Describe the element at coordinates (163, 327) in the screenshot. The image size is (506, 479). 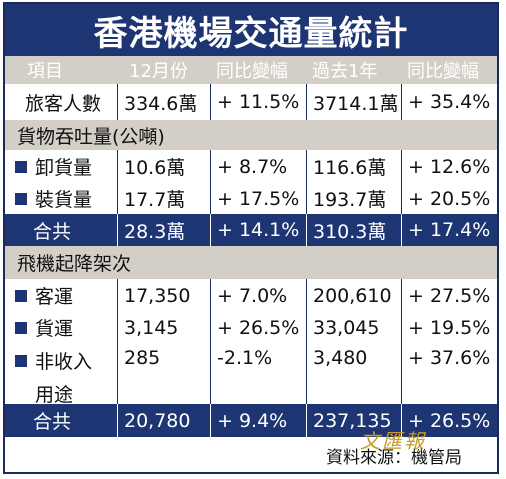
I see `dec-value: 3,145` at that location.